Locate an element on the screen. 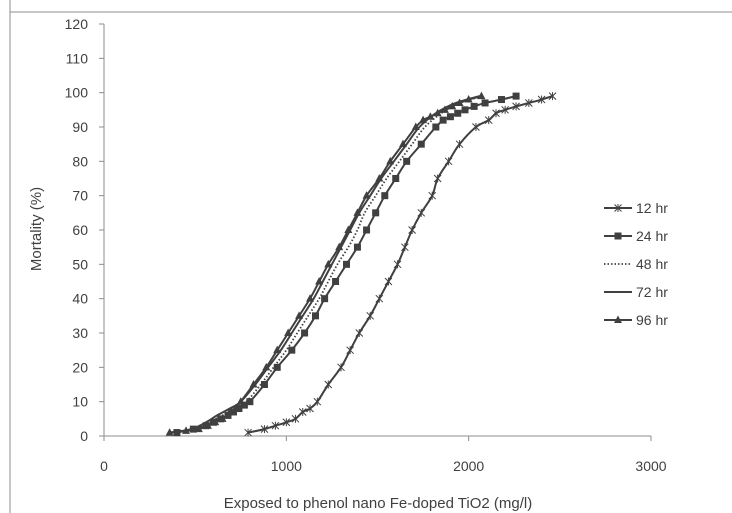 This screenshot has height=513, width=732. y-tick-label: 40 is located at coordinates (80, 299).